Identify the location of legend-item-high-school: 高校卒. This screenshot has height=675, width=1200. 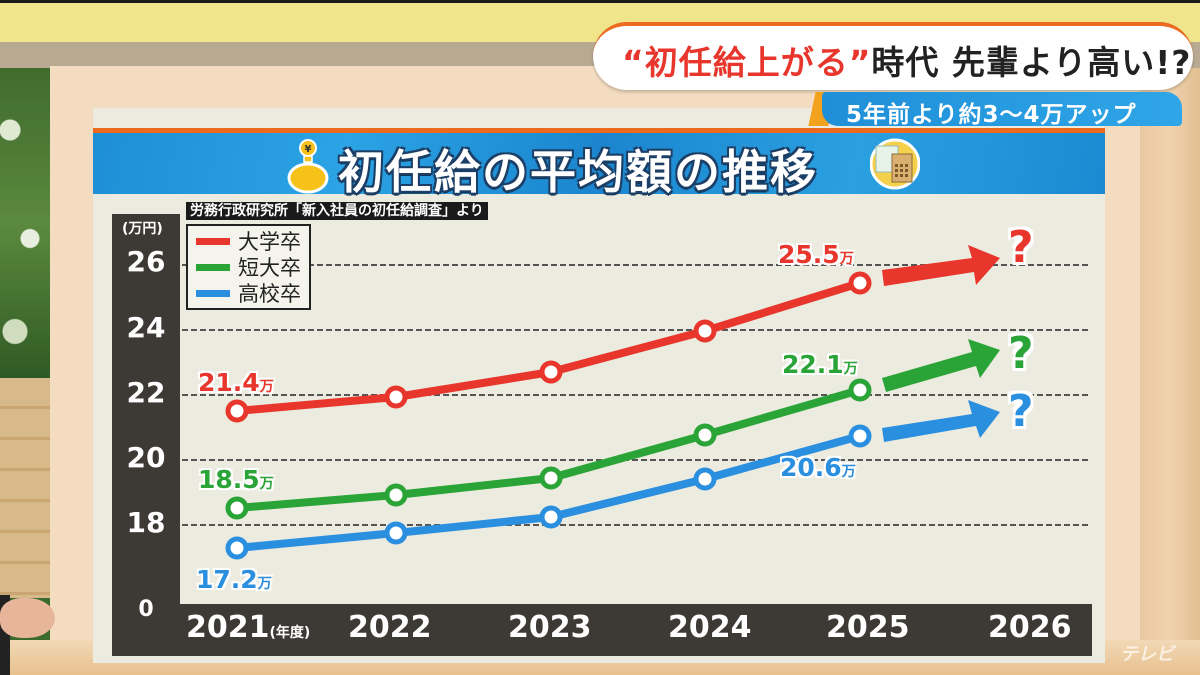
(248, 293).